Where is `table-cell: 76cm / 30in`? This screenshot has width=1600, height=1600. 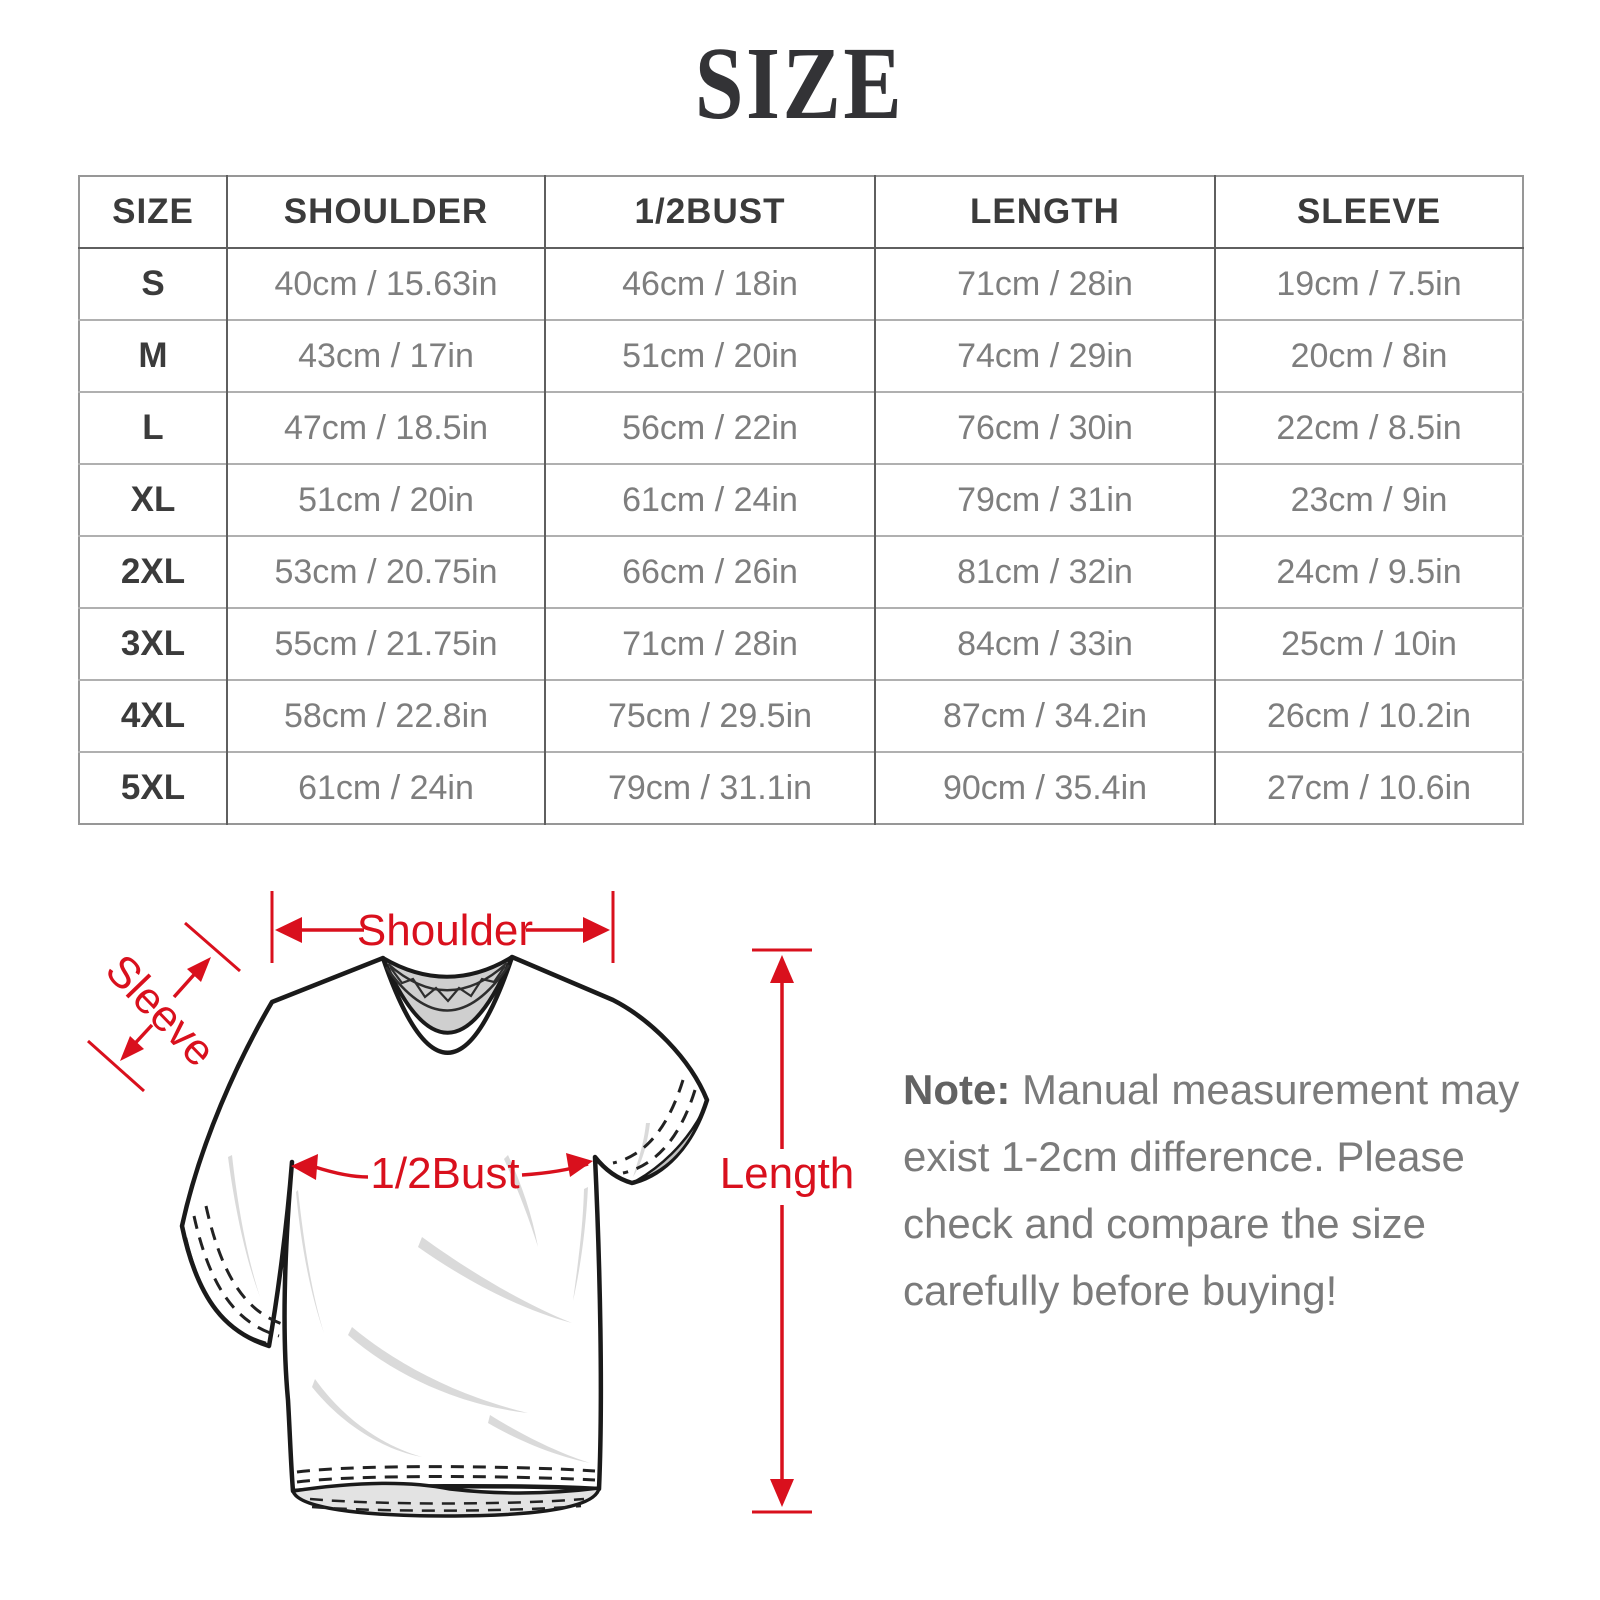
table-cell: 76cm / 30in is located at coordinates (1044, 427).